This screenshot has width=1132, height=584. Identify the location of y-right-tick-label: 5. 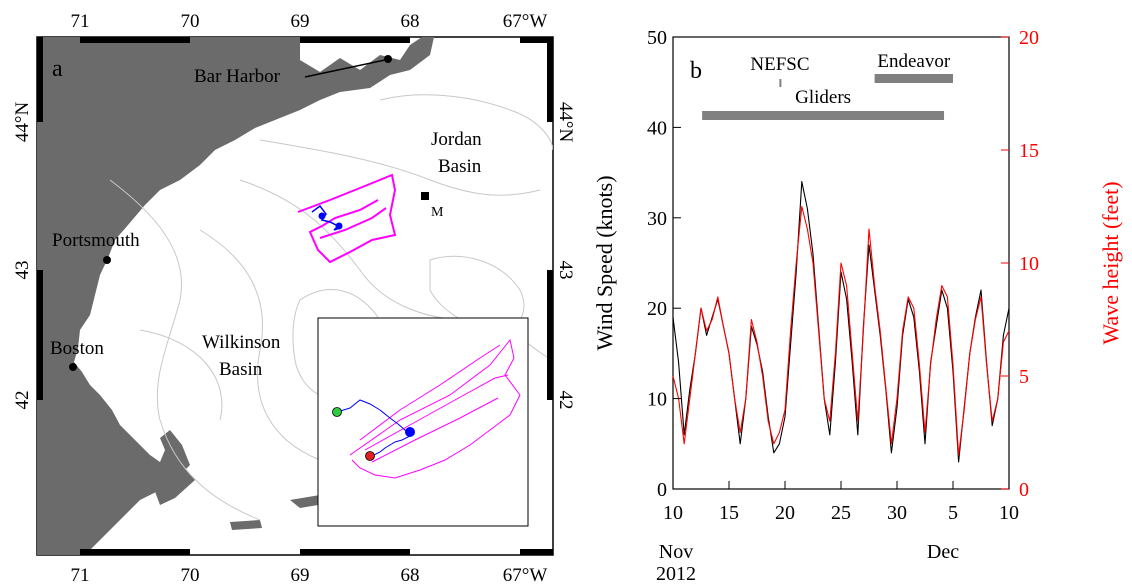
(1024, 377).